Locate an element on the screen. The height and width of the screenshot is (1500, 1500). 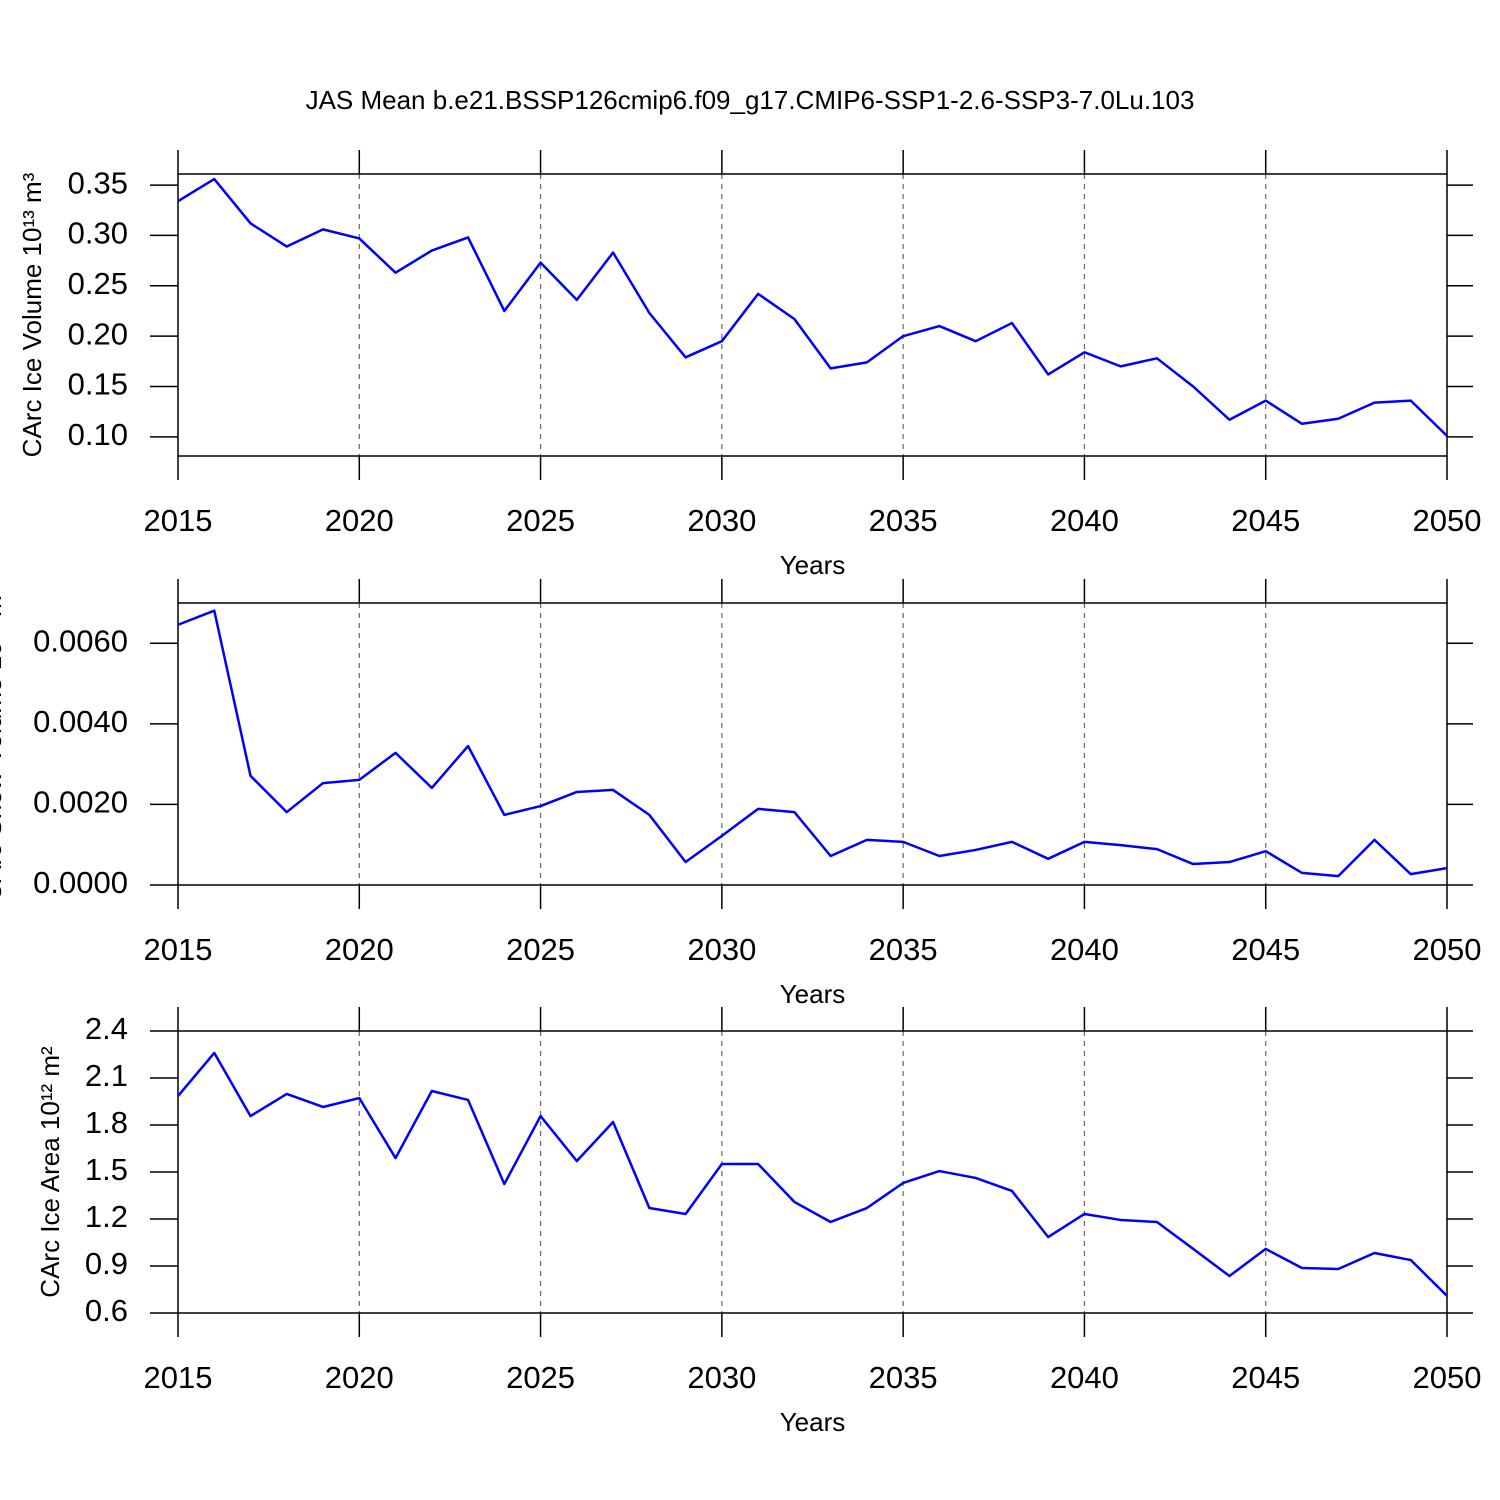
y-tick-label: 1.8 is located at coordinates (106, 1122).